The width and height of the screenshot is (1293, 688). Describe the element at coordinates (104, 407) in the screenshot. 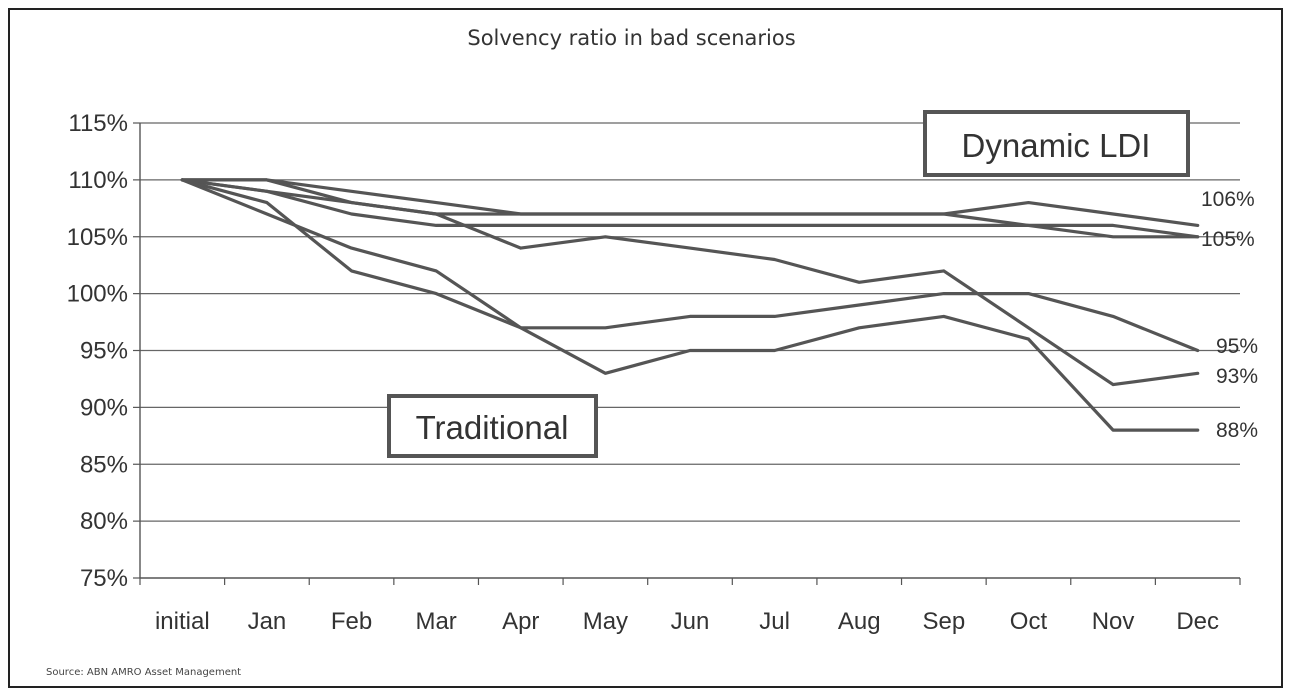

I see `y-tick-label: 90%` at that location.